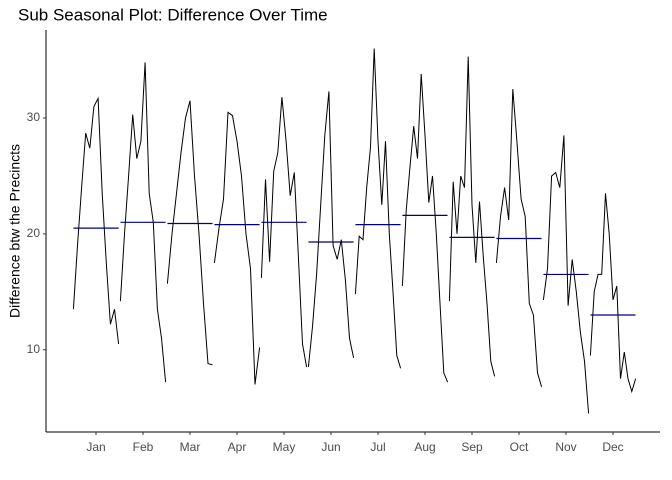 The image size is (672, 480). What do you see at coordinates (34, 349) in the screenshot?
I see `y-tick-label: 10` at bounding box center [34, 349].